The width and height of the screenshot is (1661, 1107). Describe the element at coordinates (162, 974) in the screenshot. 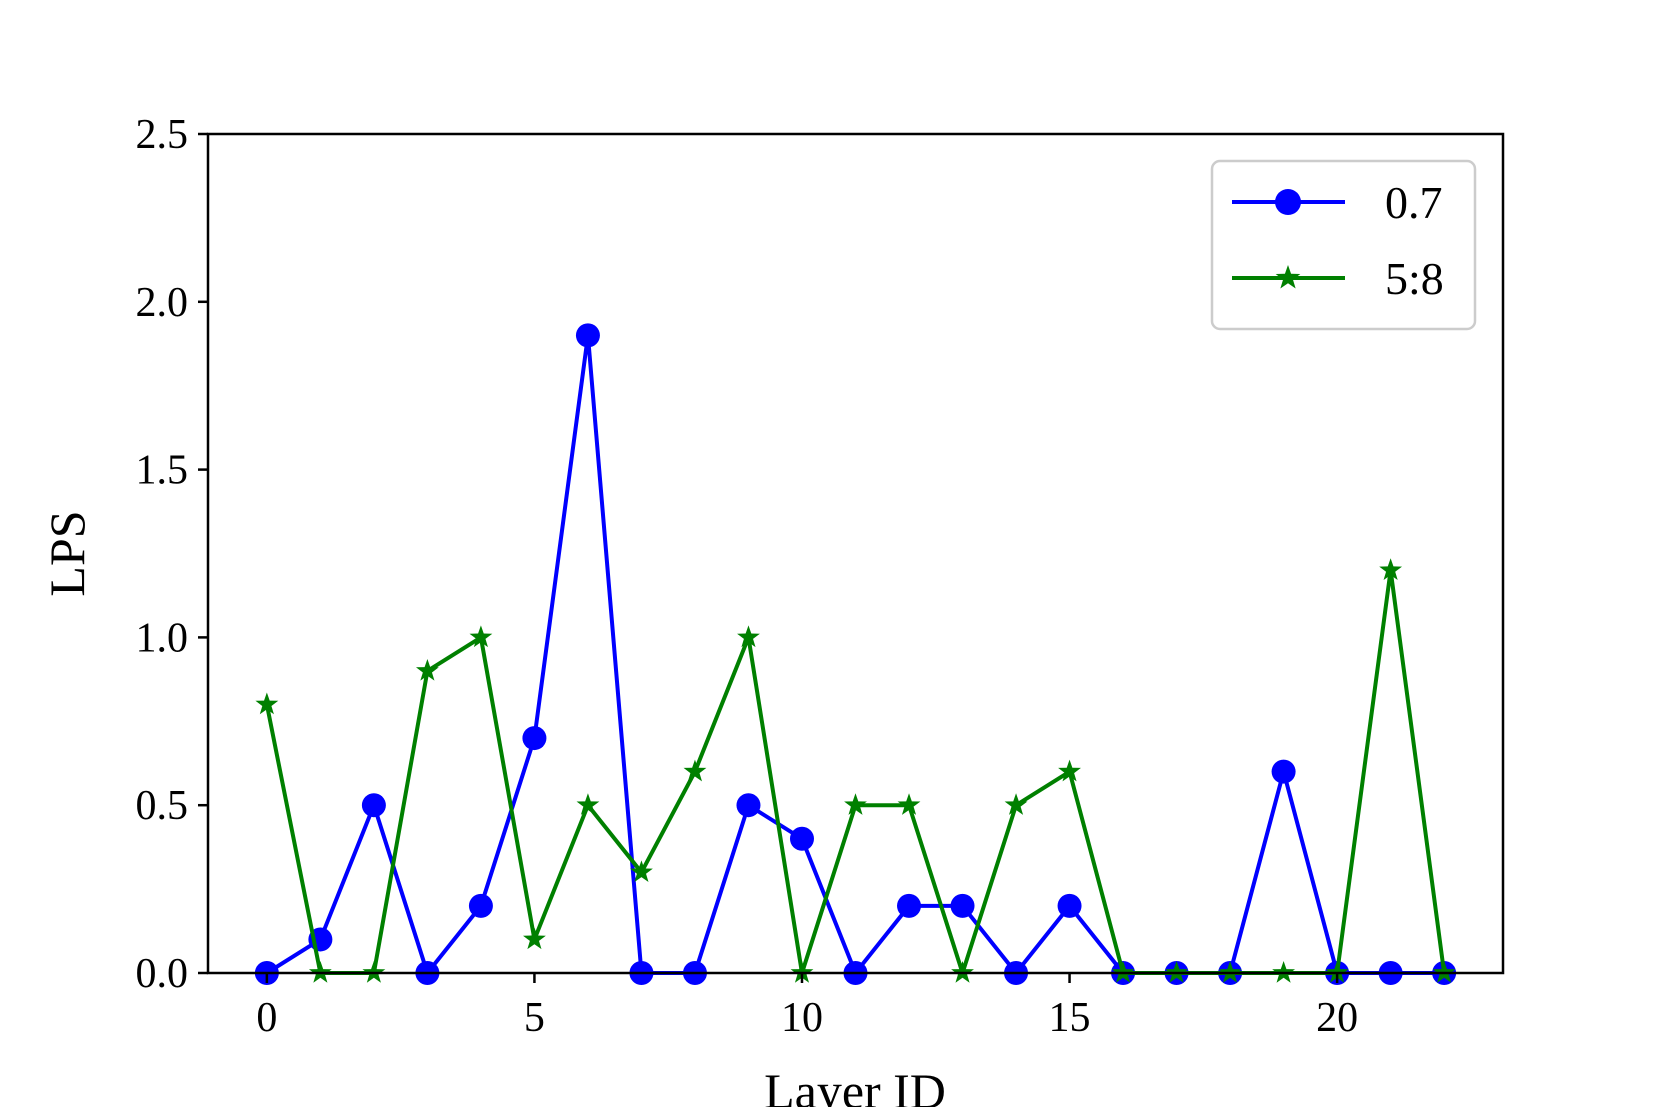

I see `y-tick-label: 0.0` at that location.